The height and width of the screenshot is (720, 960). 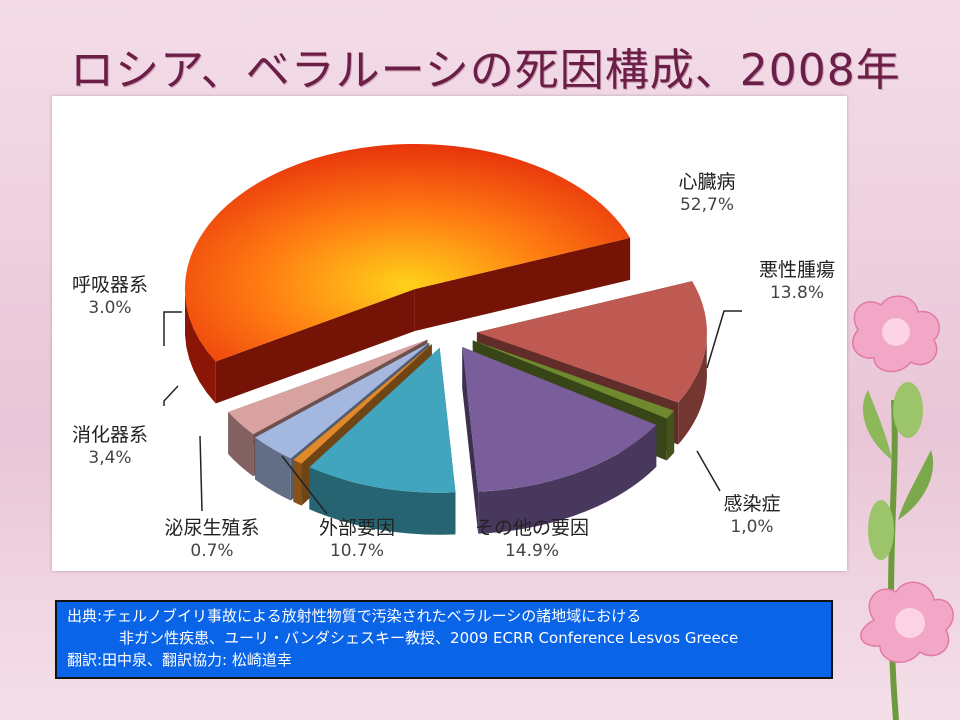 What do you see at coordinates (751, 527) in the screenshot?
I see `slice-value-3: 1,0%` at bounding box center [751, 527].